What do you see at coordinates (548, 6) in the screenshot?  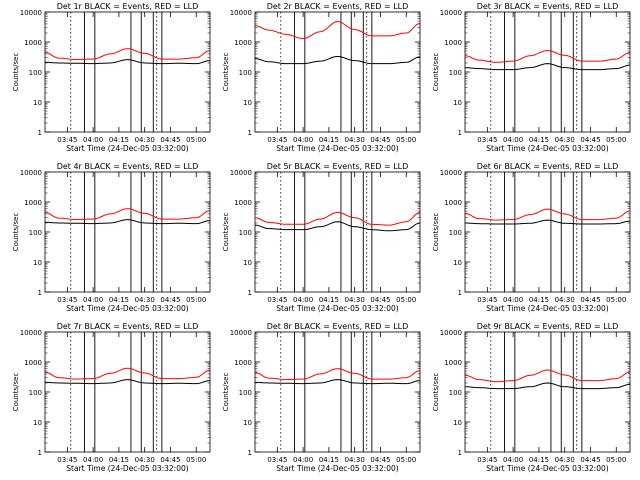 I see `panel-title: Det 3r BLACK = Events, RED = LLD` at bounding box center [548, 6].